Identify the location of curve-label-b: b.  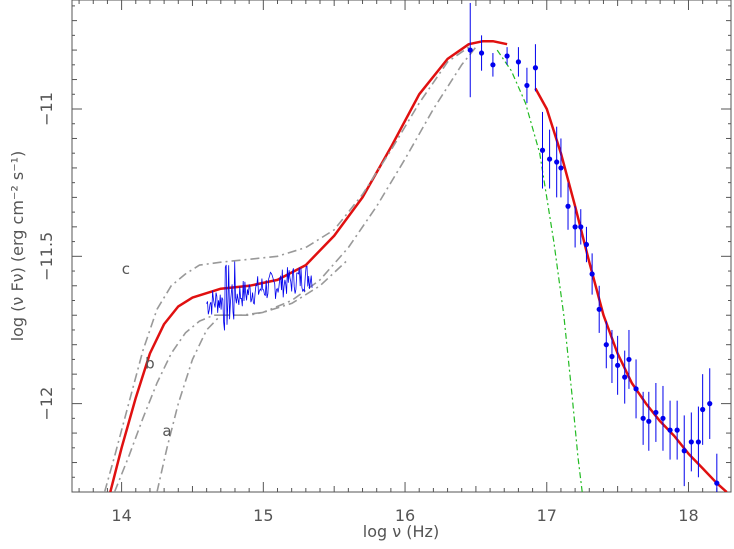
(150, 363).